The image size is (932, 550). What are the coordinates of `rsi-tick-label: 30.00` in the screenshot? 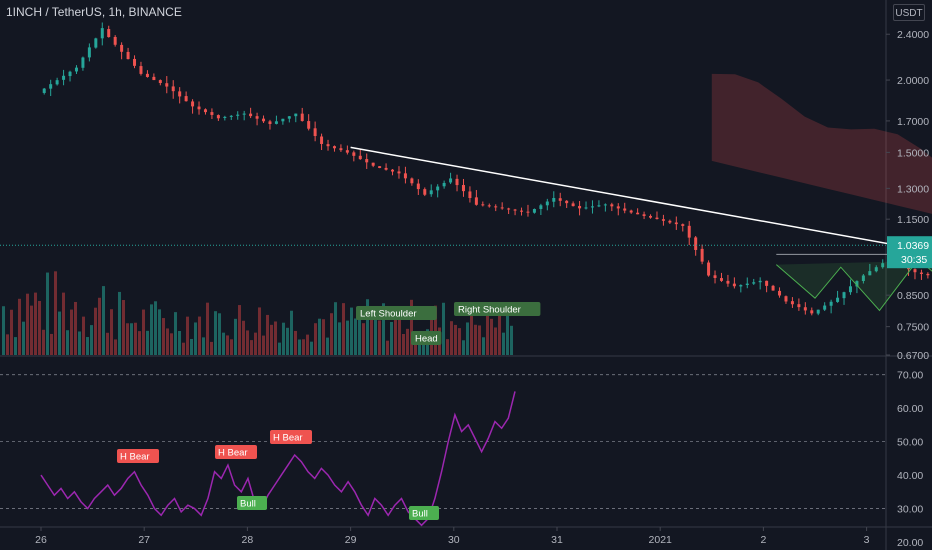 It's located at (910, 510).